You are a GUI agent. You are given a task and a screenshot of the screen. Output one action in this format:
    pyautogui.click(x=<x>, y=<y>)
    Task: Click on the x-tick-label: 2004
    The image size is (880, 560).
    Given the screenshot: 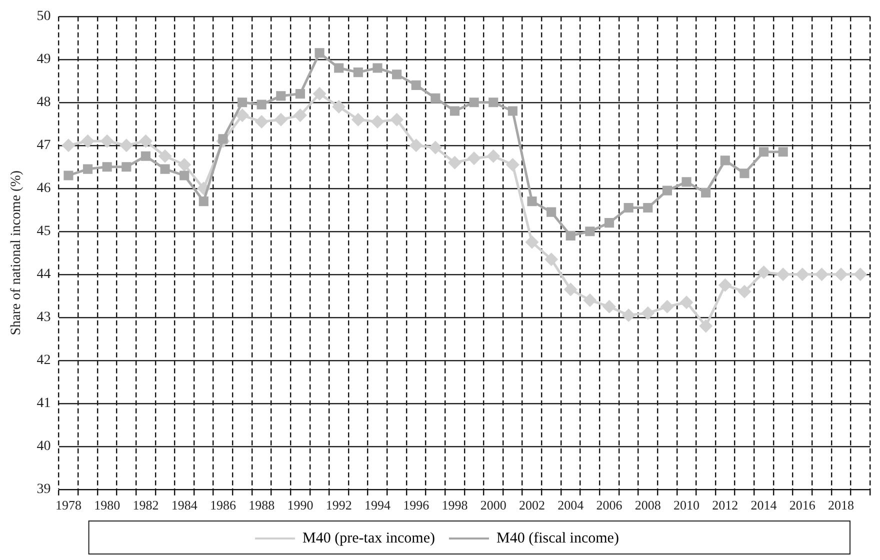 What is the action you would take?
    pyautogui.click(x=571, y=505)
    